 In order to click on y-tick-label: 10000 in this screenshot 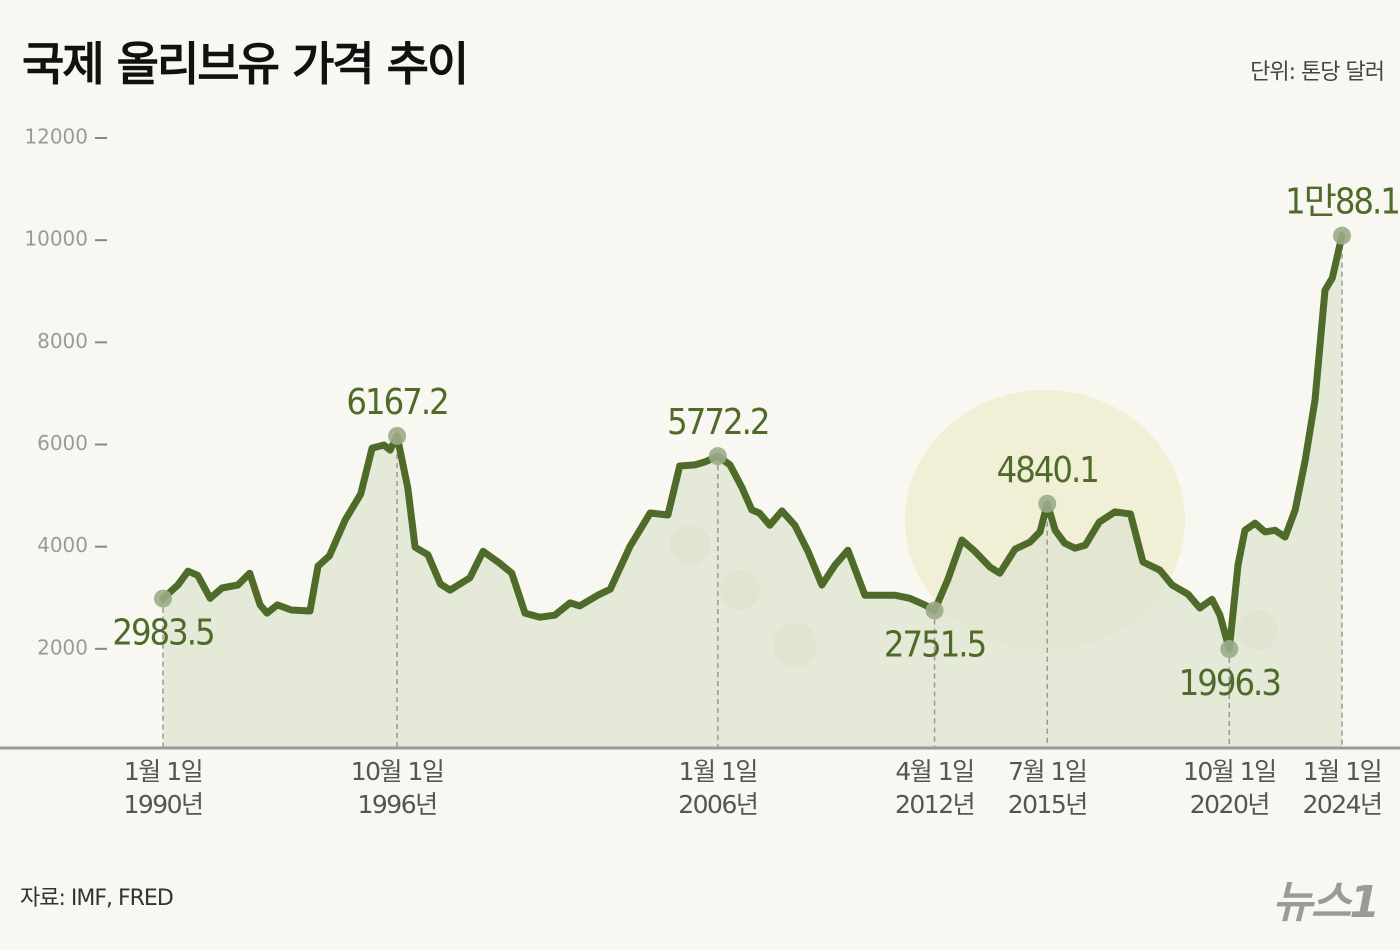, I will do `click(56, 239)`.